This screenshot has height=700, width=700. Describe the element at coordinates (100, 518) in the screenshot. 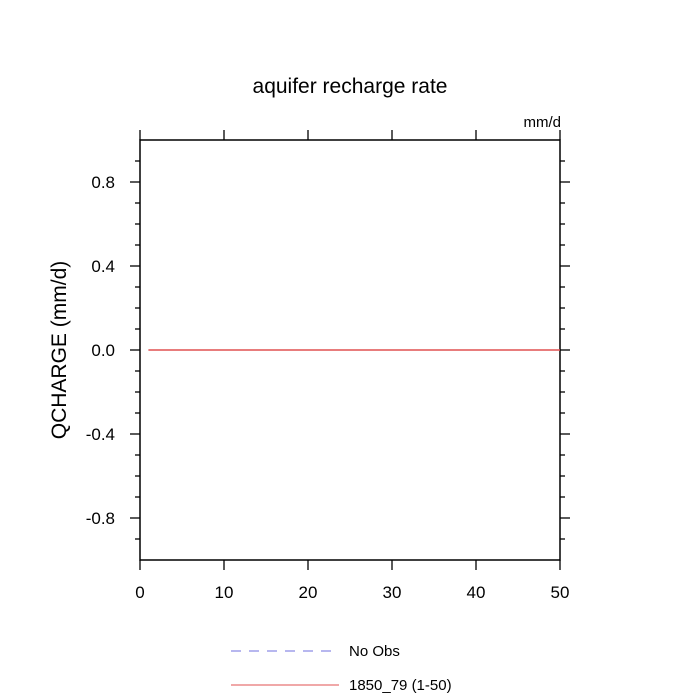

I see `y-tick-label: -0.8` at that location.